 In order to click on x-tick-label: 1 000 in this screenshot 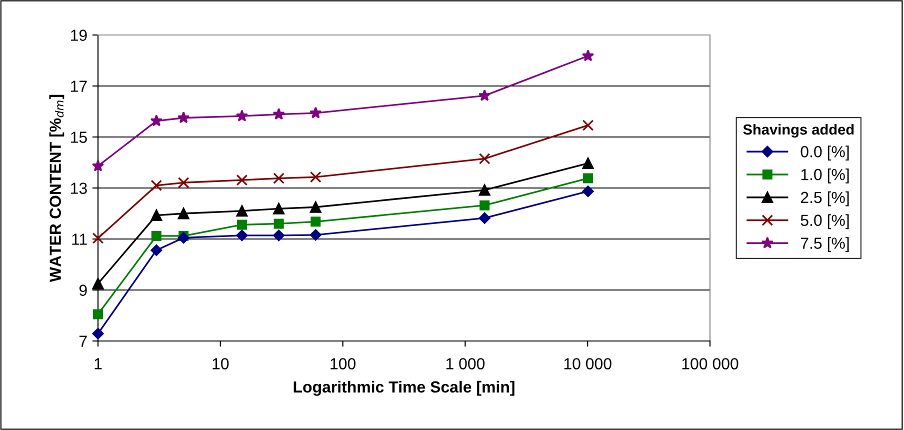, I will do `click(465, 364)`.